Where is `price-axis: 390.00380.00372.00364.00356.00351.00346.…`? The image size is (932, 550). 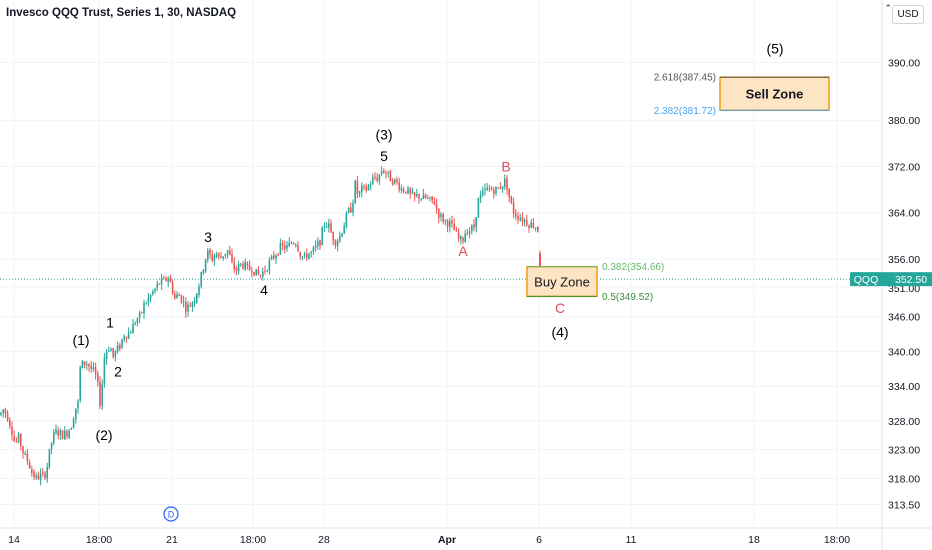
price-axis: 390.00380.00372.00364.00356.00351.00346.… is located at coordinates (891, 275).